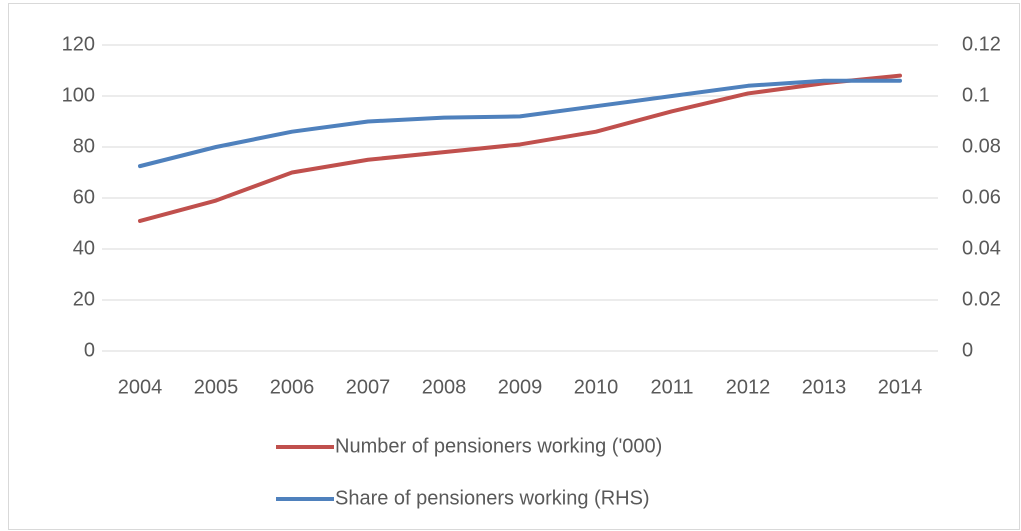 This screenshot has height=531, width=1021. Describe the element at coordinates (84, 299) in the screenshot. I see `y-tick-label: 20` at that location.